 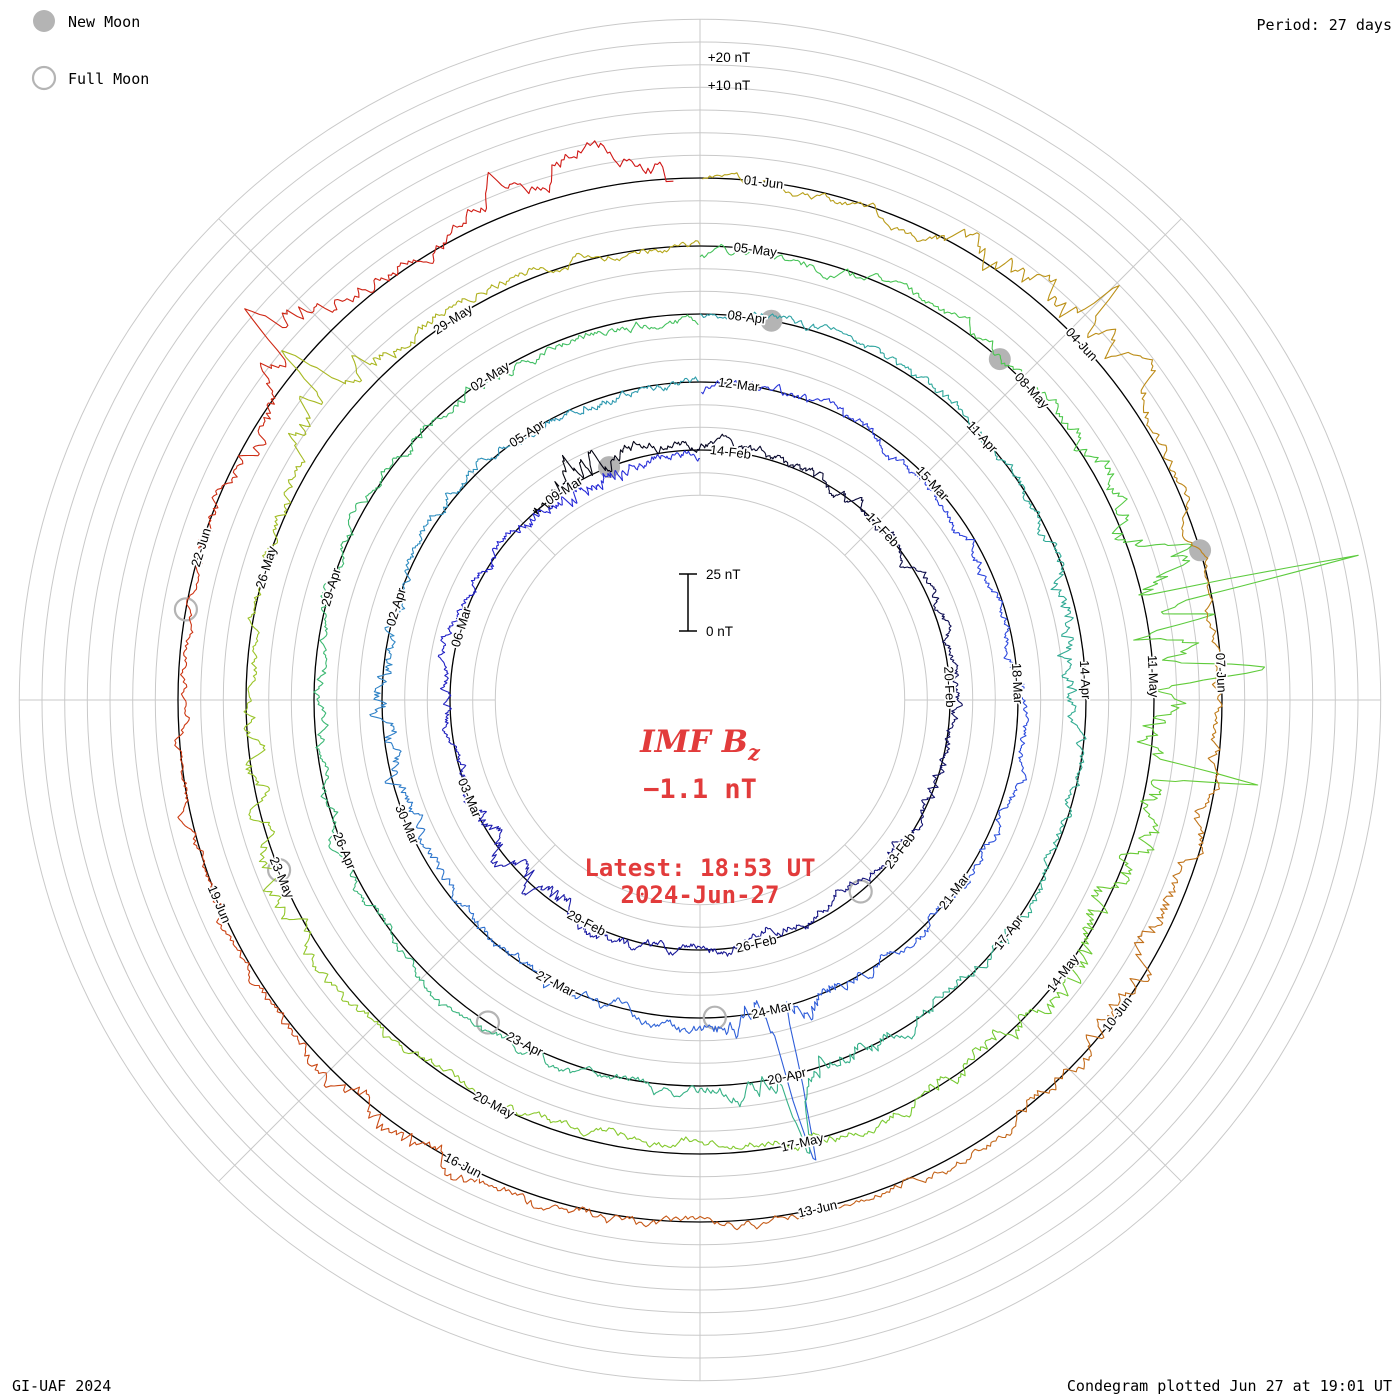 I want to click on ring-date-label: 06-Mar, so click(x=461, y=626).